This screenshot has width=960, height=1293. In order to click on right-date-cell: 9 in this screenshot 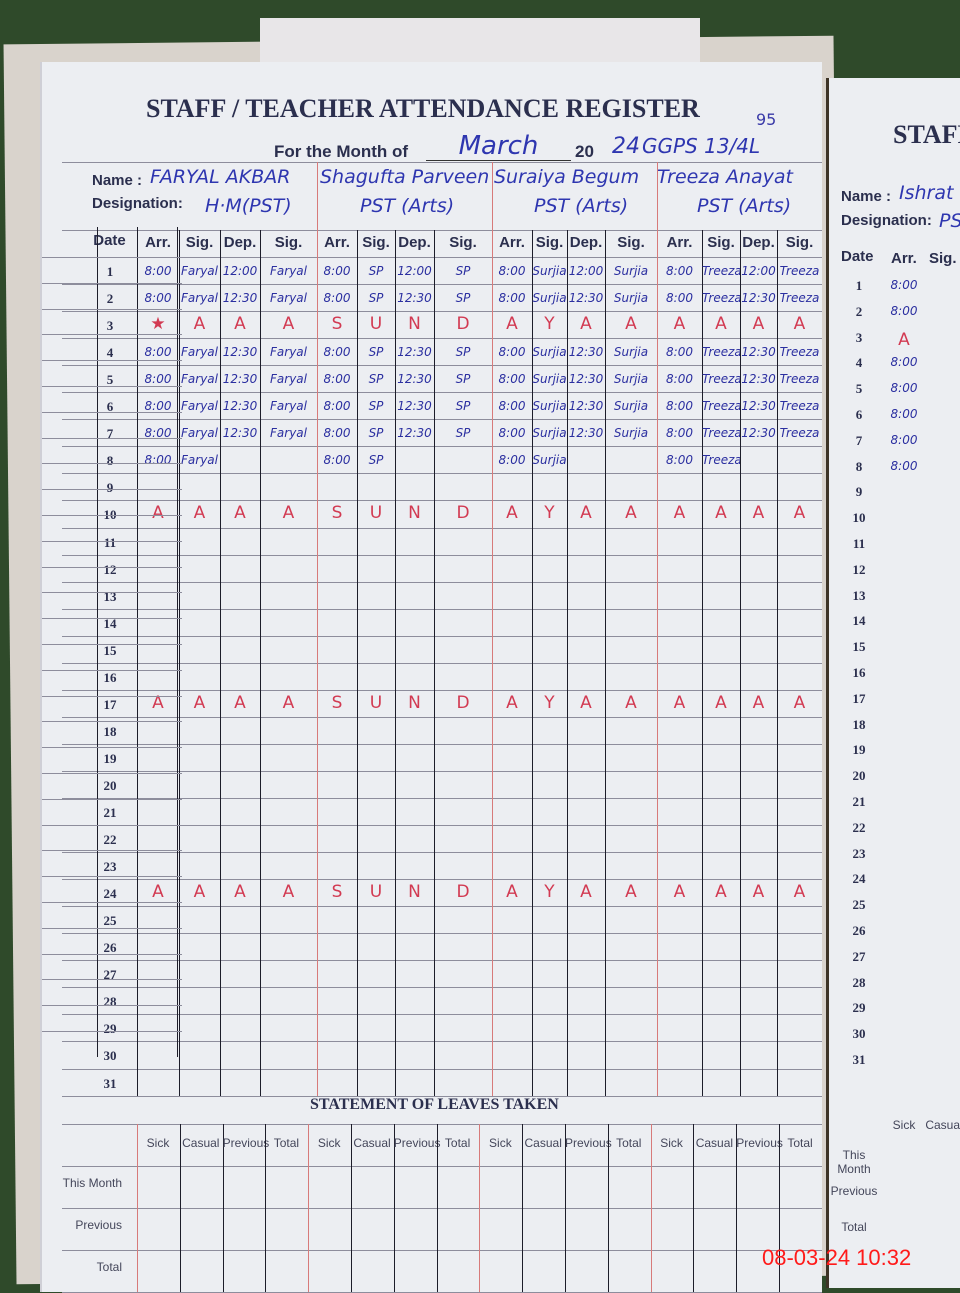, I will do `click(859, 492)`.